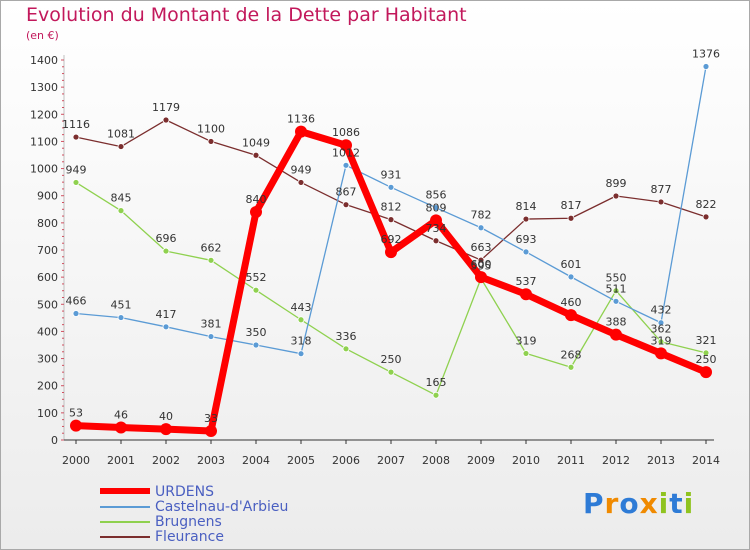  What do you see at coordinates (211, 324) in the screenshot?
I see `data-label: 381` at bounding box center [211, 324].